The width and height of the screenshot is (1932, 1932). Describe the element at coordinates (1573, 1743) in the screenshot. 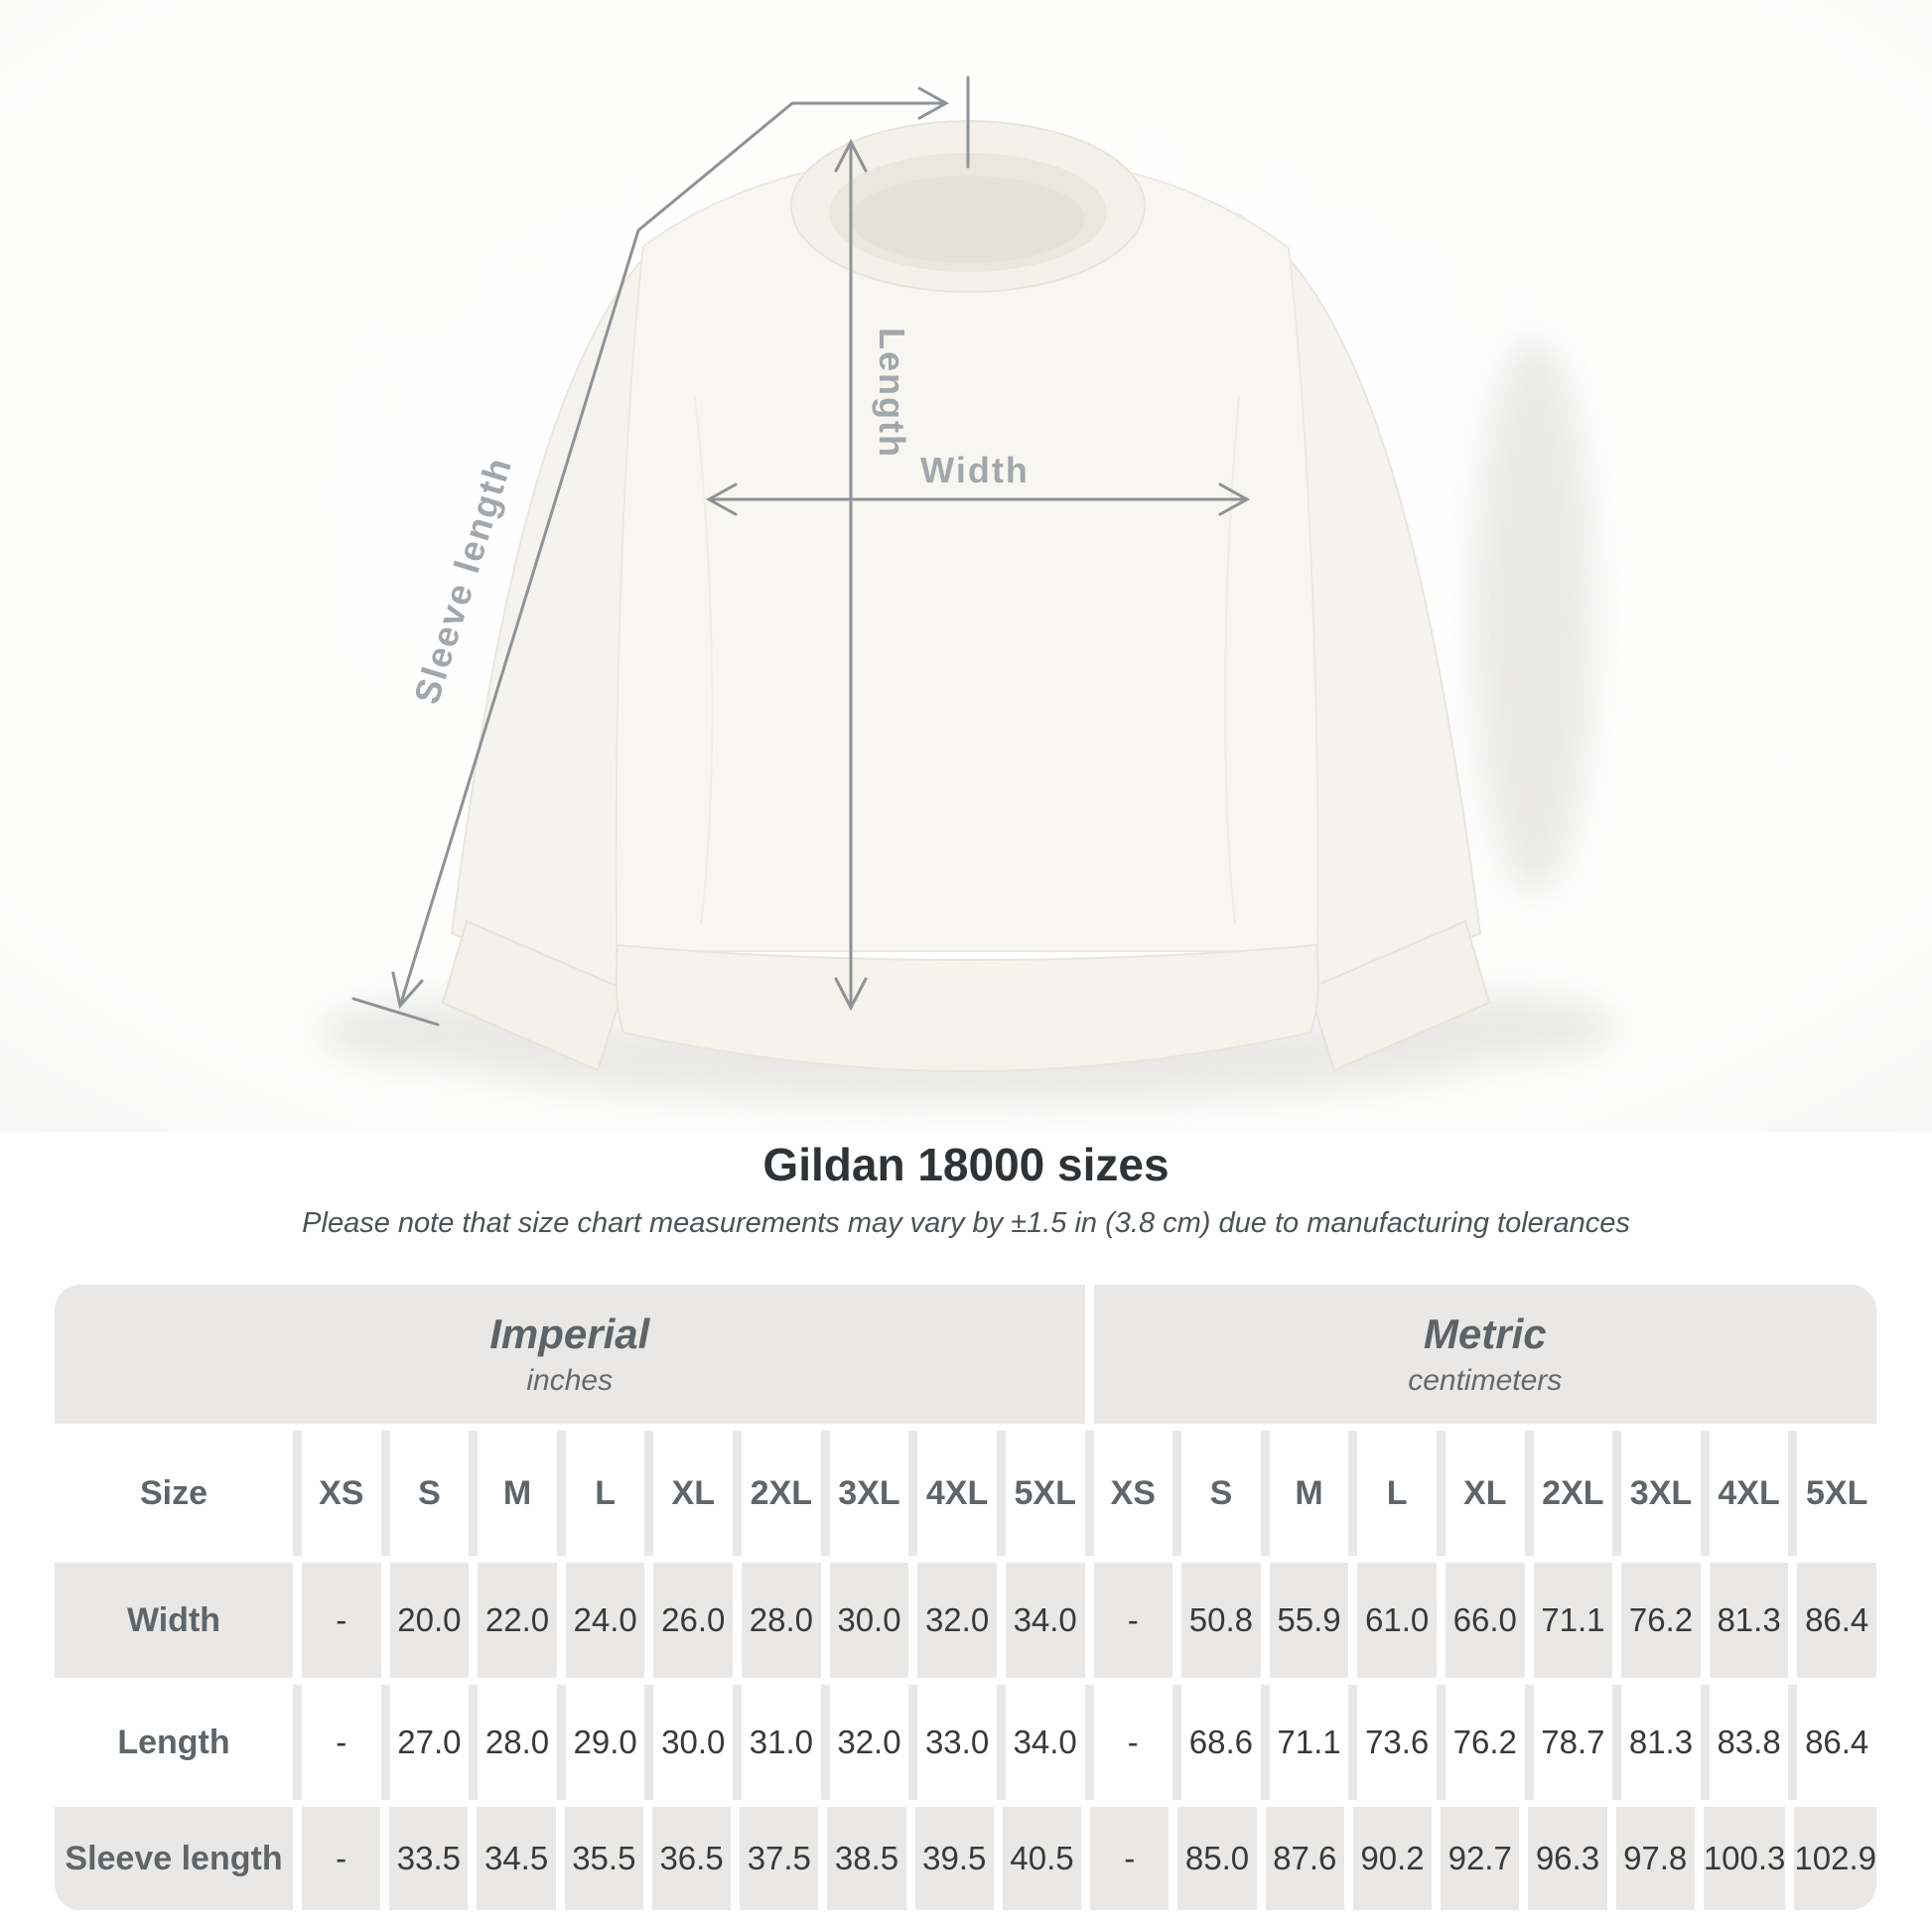

I see `table-cell: 78.7` at that location.